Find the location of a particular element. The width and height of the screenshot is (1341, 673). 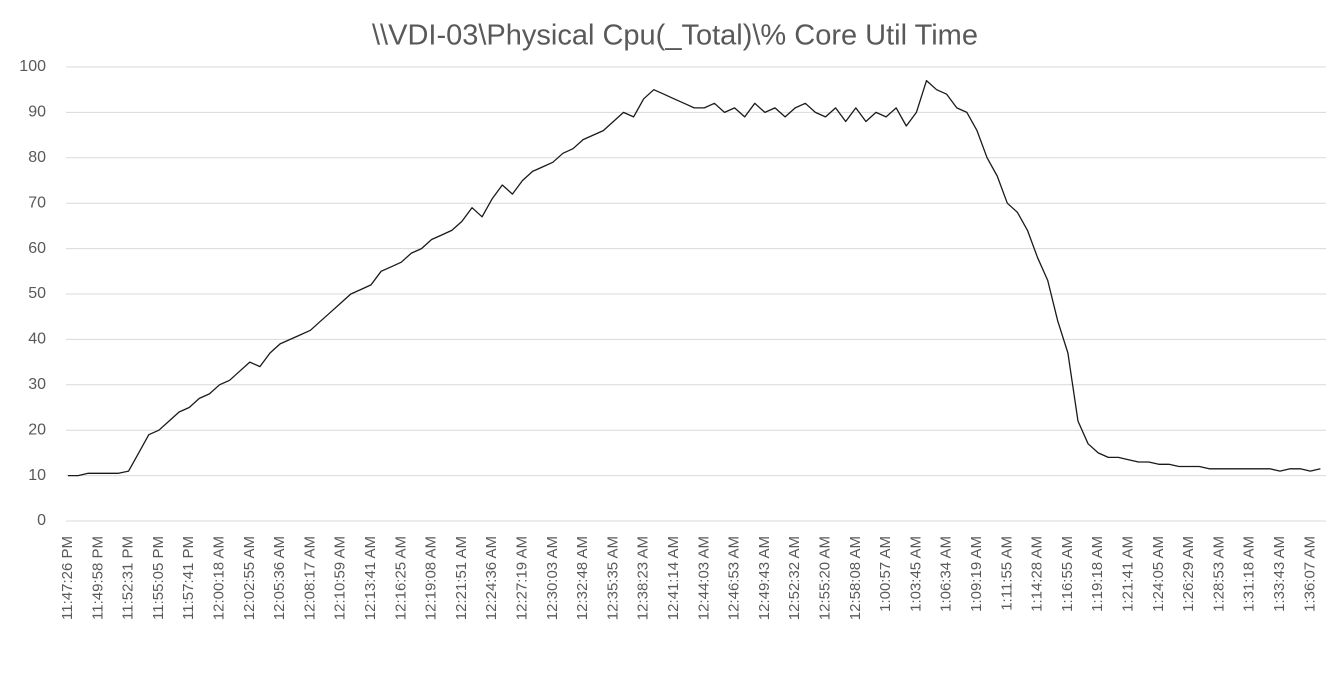

x-tick-label: 12:58:08 AM is located at coordinates (855, 578).